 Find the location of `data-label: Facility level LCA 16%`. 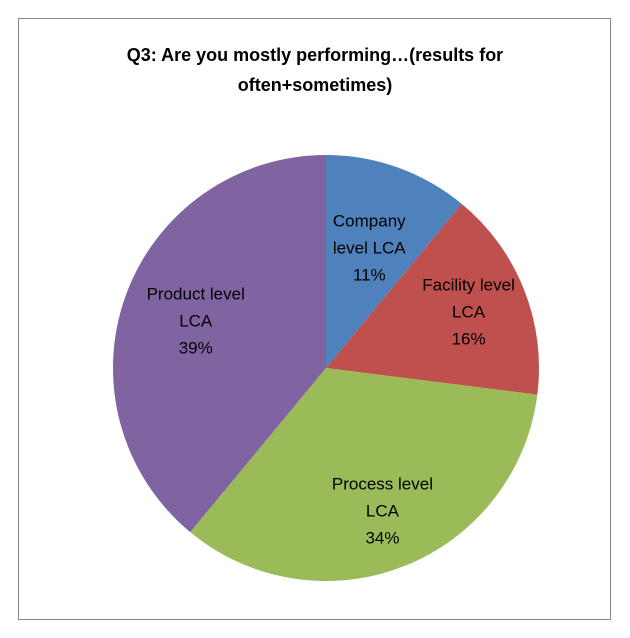

data-label: Facility level LCA 16% is located at coordinates (469, 311).